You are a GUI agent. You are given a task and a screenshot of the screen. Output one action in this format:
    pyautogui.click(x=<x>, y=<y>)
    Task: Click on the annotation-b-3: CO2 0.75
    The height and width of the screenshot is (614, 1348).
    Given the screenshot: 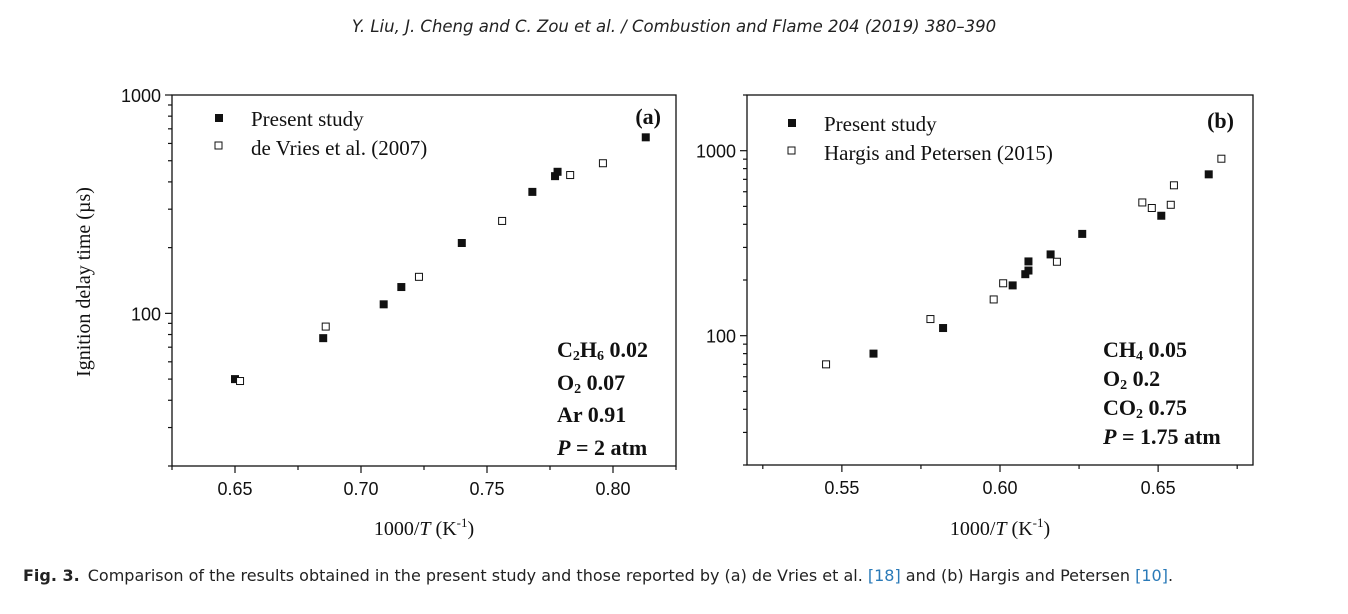 What is the action you would take?
    pyautogui.click(x=1145, y=408)
    